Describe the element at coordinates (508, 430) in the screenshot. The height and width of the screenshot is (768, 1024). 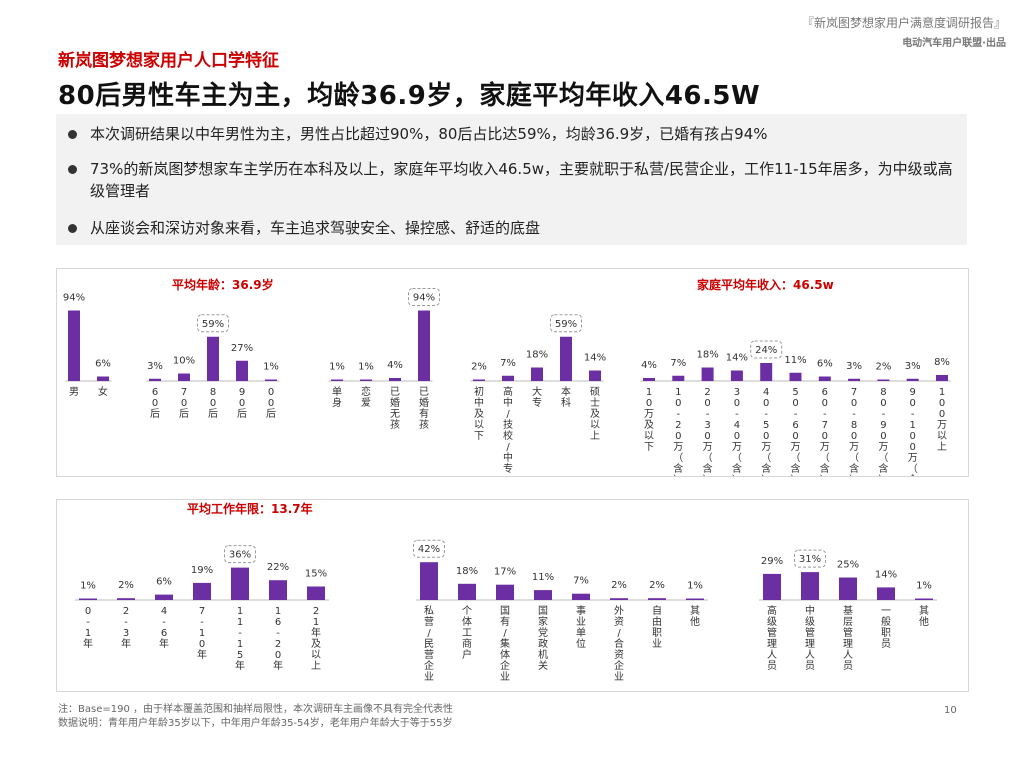
I see `category-label: 高中/技校/中专` at that location.